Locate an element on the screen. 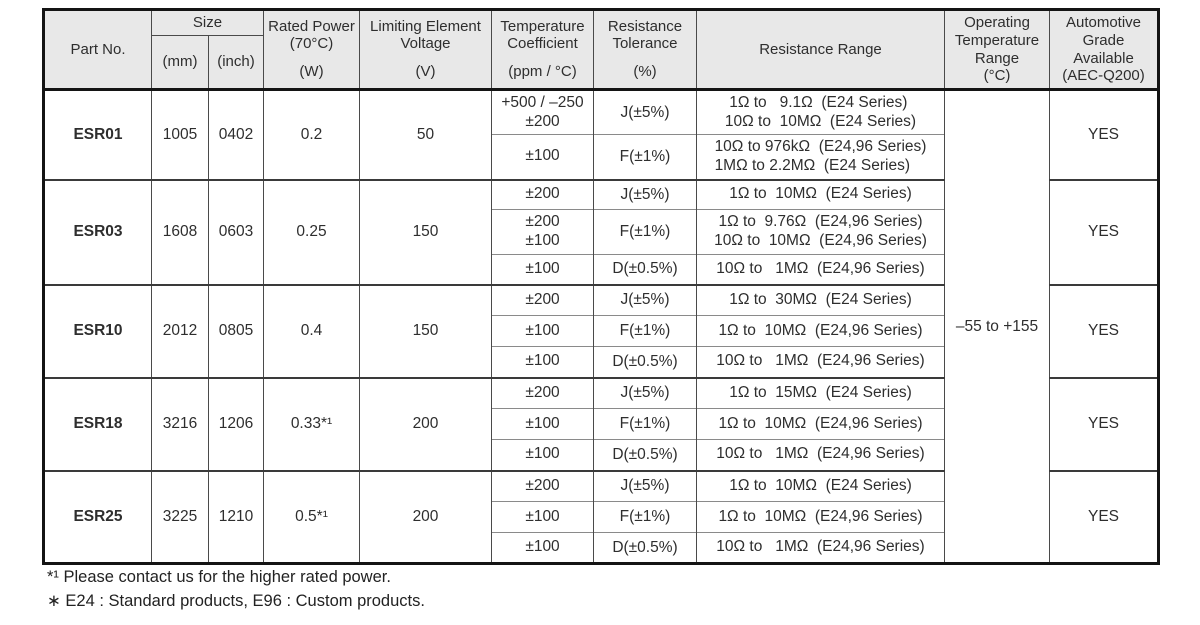 The image size is (1200, 625). header-rated-power-label: Rated Power (70°C) is located at coordinates (311, 35).